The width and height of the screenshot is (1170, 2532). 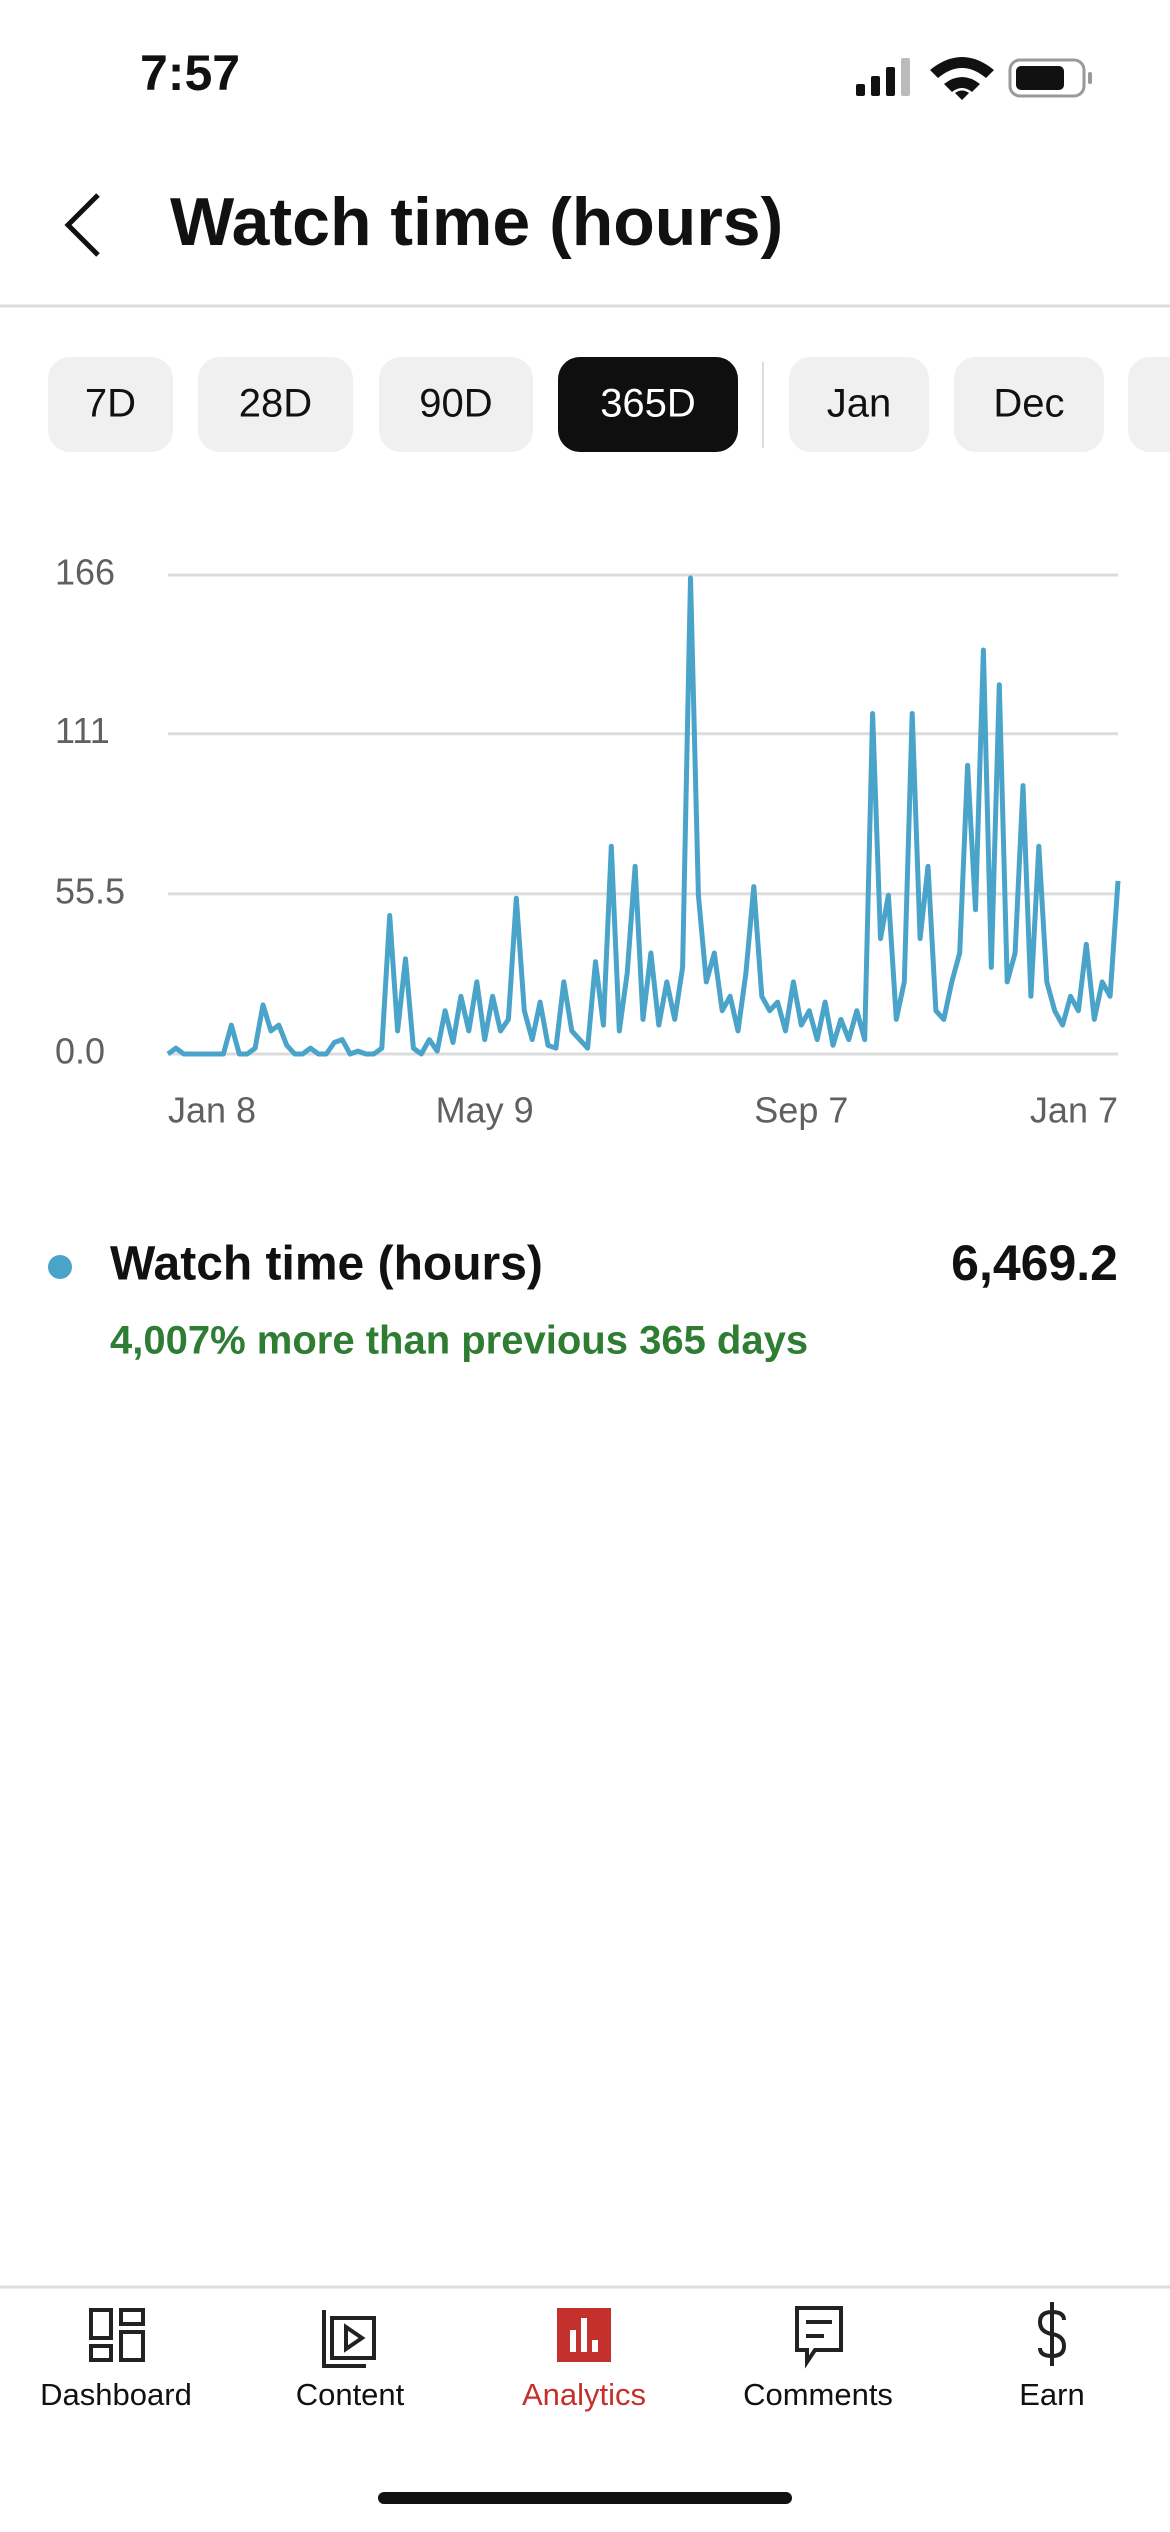 I want to click on chip-label: 365D, so click(x=648, y=404).